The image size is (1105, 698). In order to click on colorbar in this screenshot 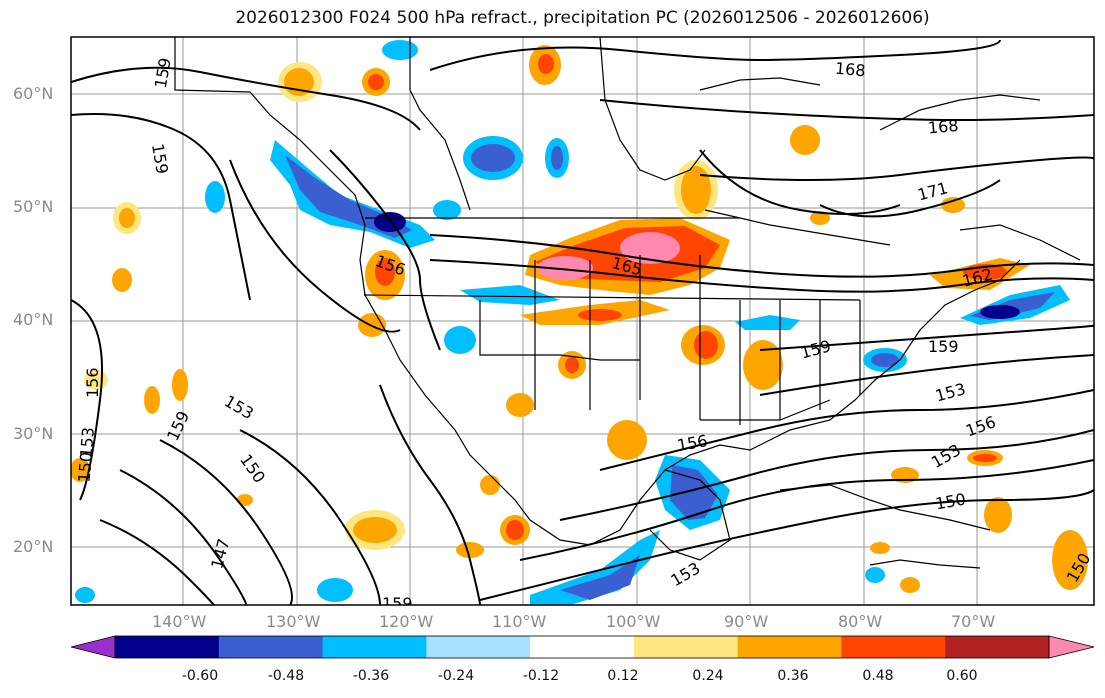, I will do `click(582, 647)`.